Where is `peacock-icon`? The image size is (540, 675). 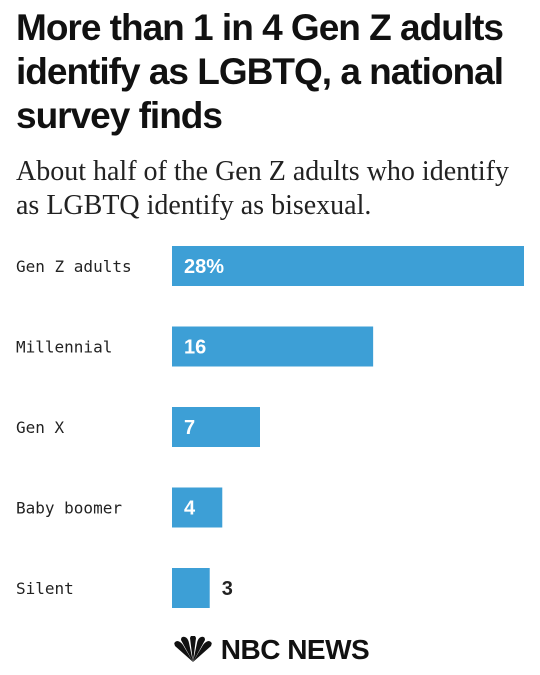 peacock-icon is located at coordinates (193, 649).